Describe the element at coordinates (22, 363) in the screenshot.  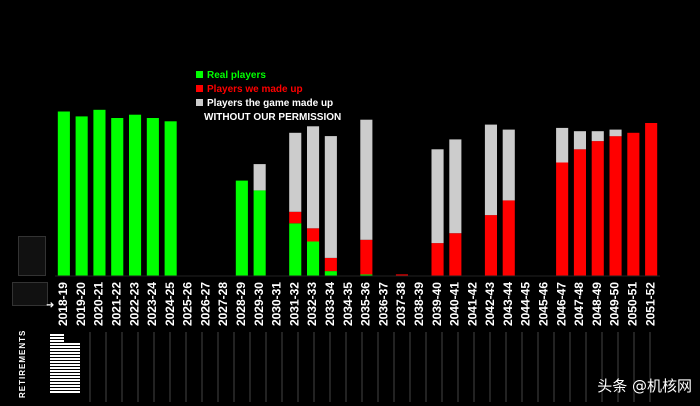
I see `retirements-label: RETIREMENTS` at that location.